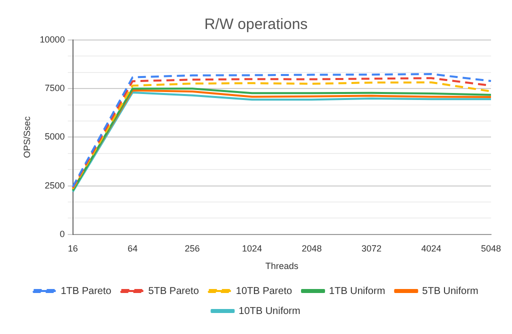  What do you see at coordinates (491, 248) in the screenshot?
I see `x-tick-label: 5048` at bounding box center [491, 248].